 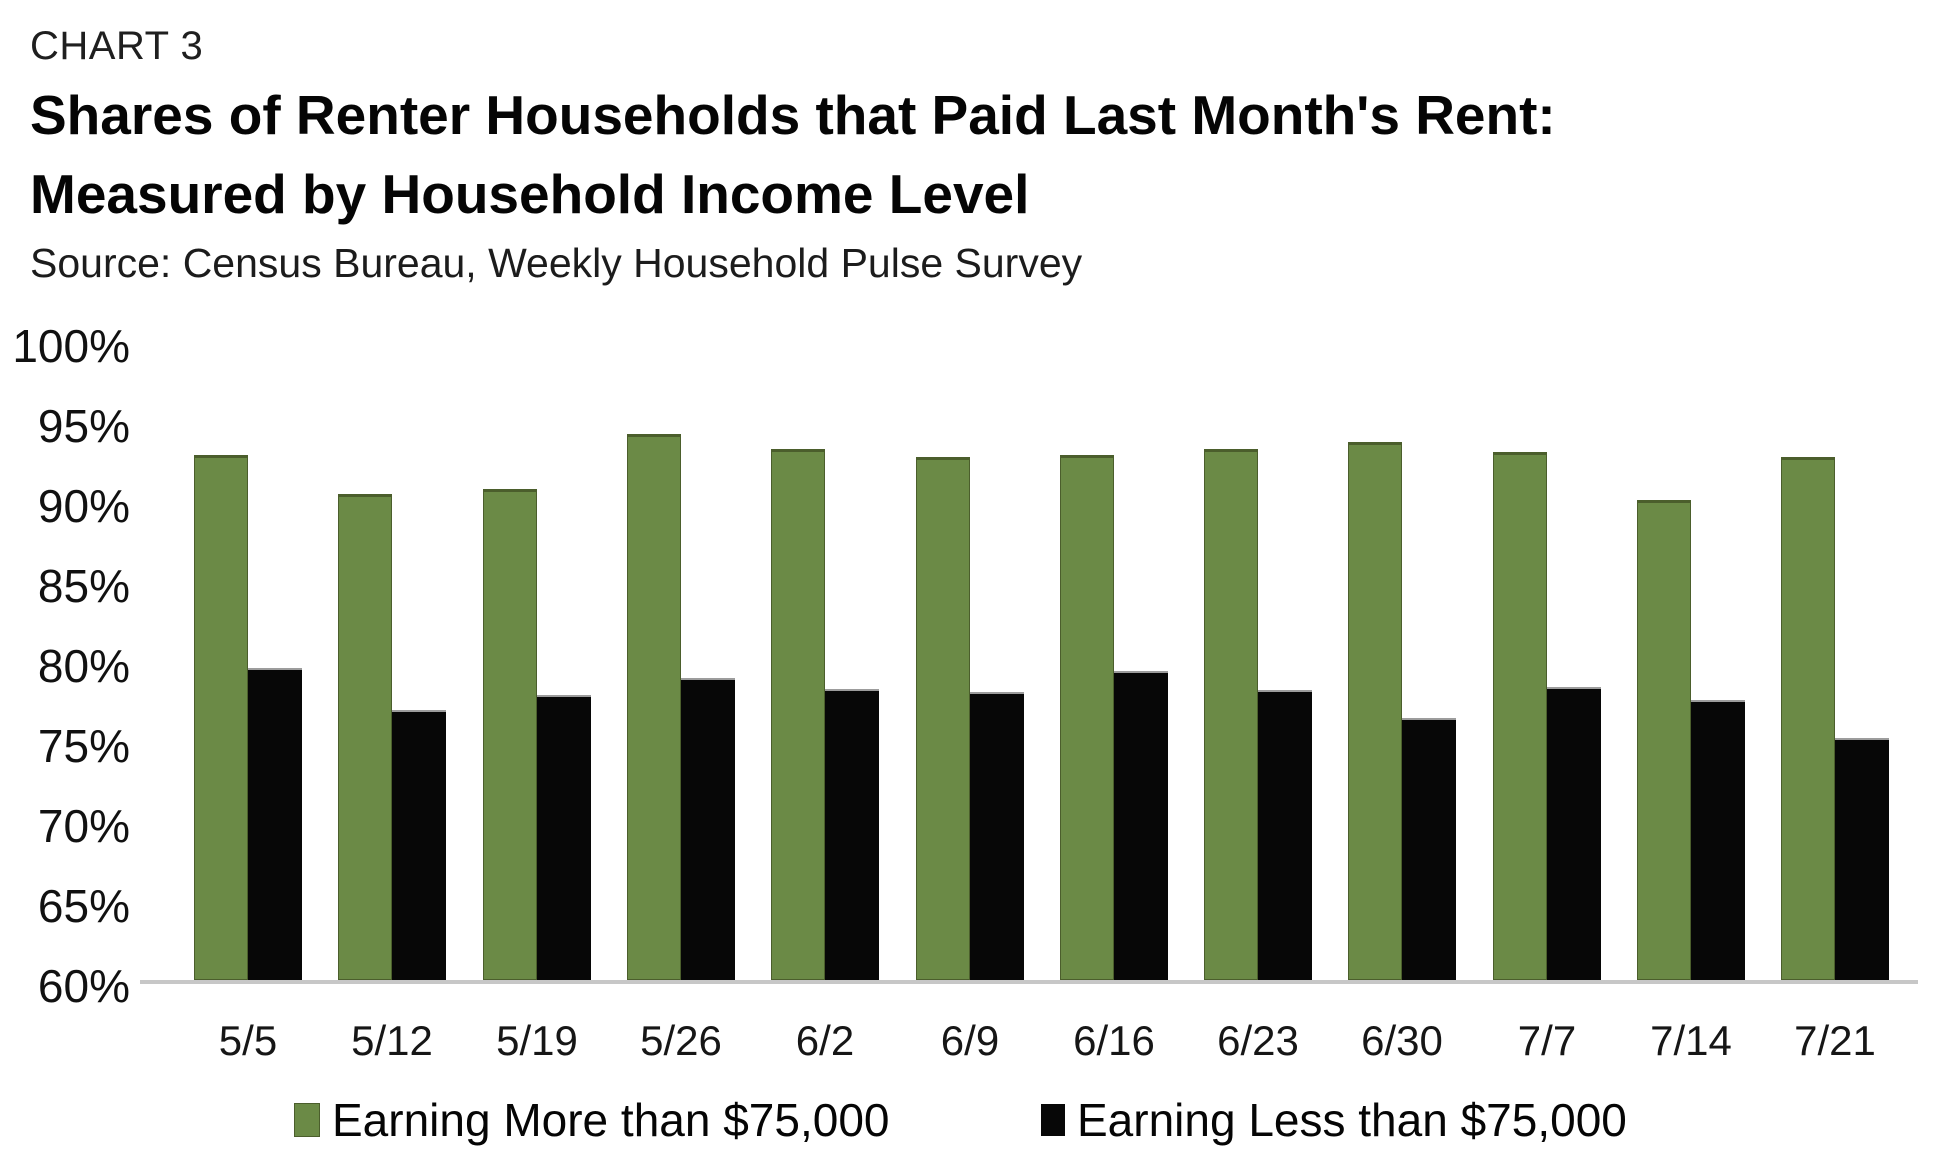 What do you see at coordinates (83, 586) in the screenshot?
I see `y-tick-label: 85%` at bounding box center [83, 586].